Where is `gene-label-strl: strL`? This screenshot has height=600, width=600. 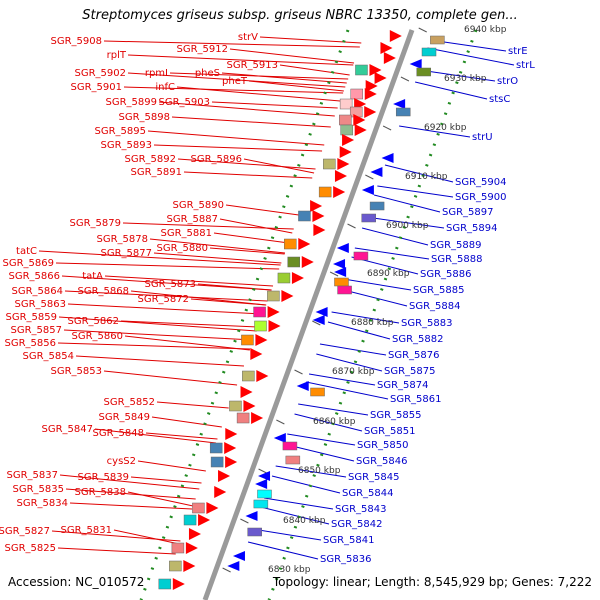
gene-label-strl: strL is located at coordinates (525, 65).